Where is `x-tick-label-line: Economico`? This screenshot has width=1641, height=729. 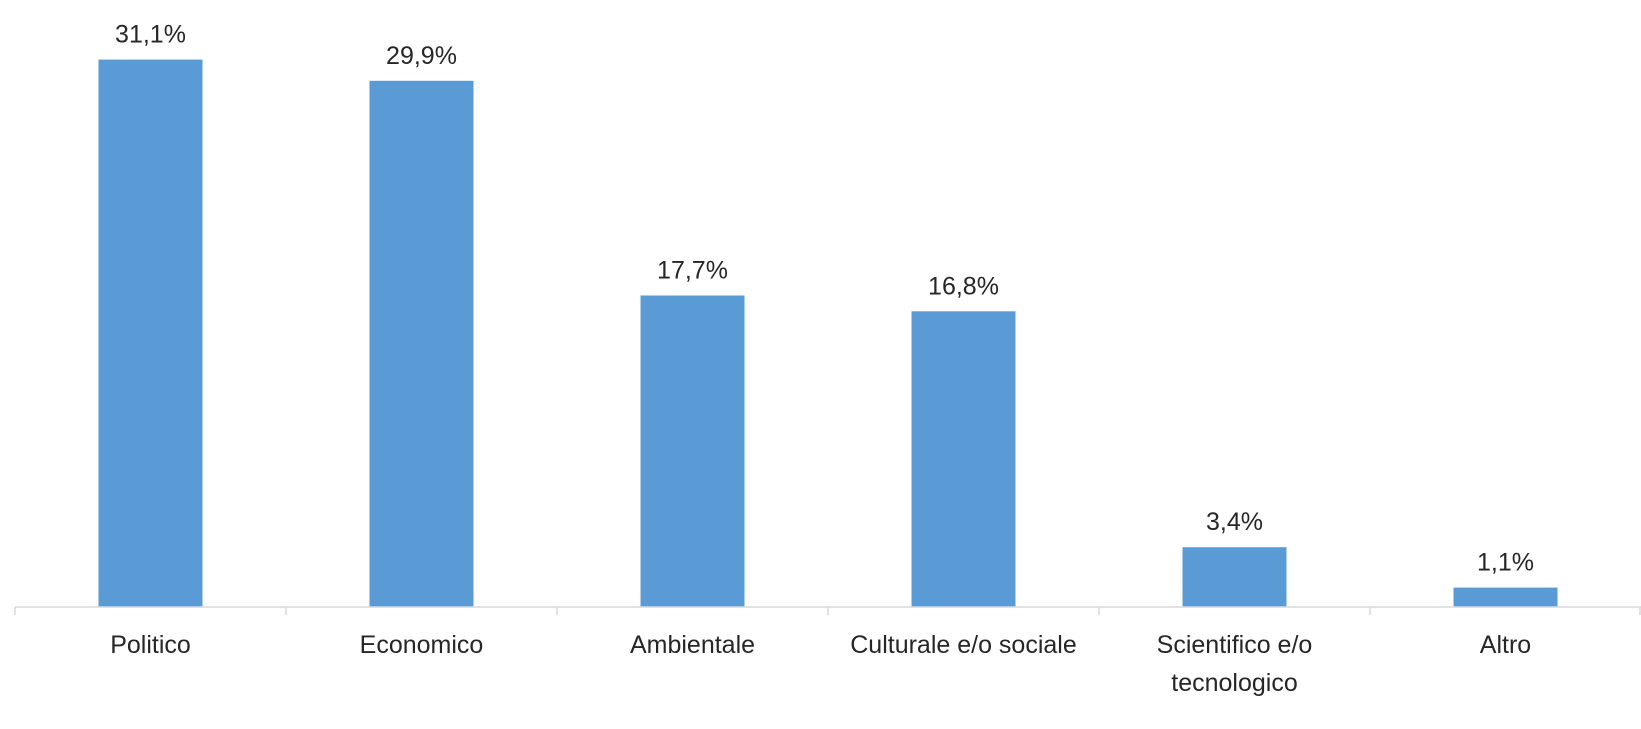 x-tick-label-line: Economico is located at coordinates (422, 645).